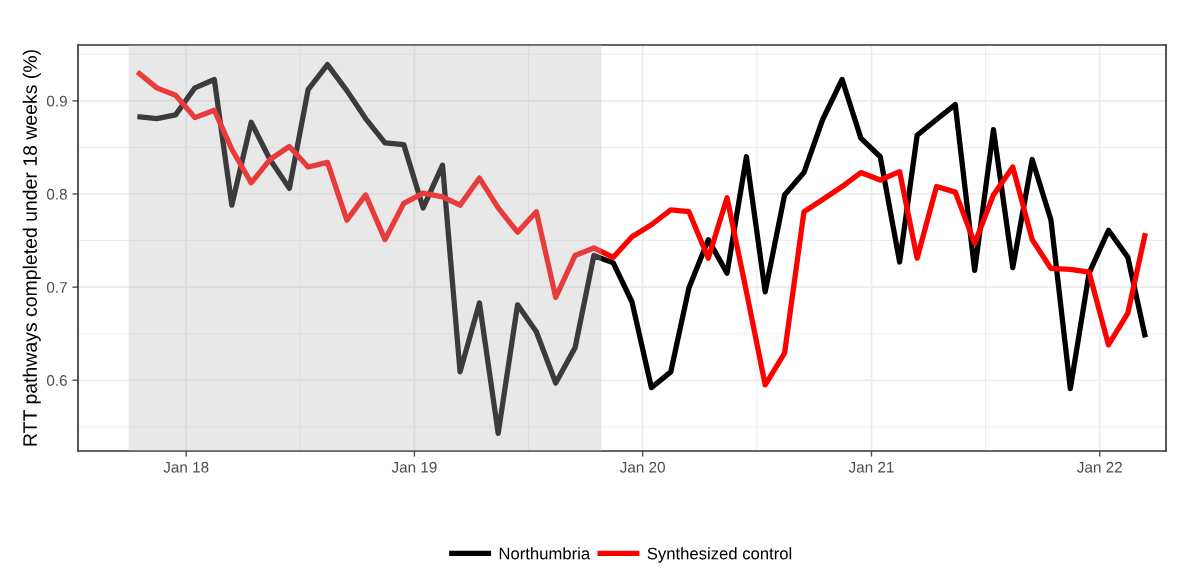  I want to click on x-tick-label: Jan 21, so click(871, 467).